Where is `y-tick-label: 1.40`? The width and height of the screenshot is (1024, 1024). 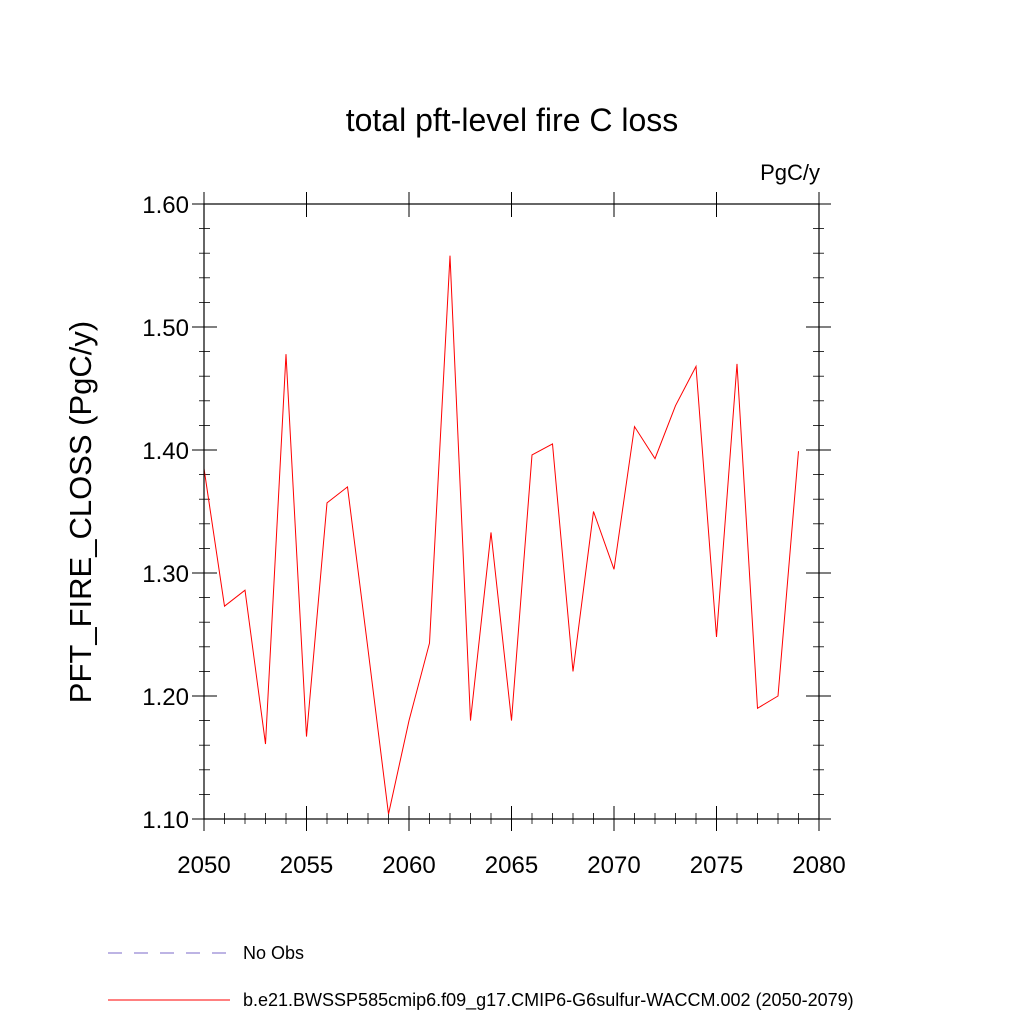 y-tick-label: 1.40 is located at coordinates (165, 451).